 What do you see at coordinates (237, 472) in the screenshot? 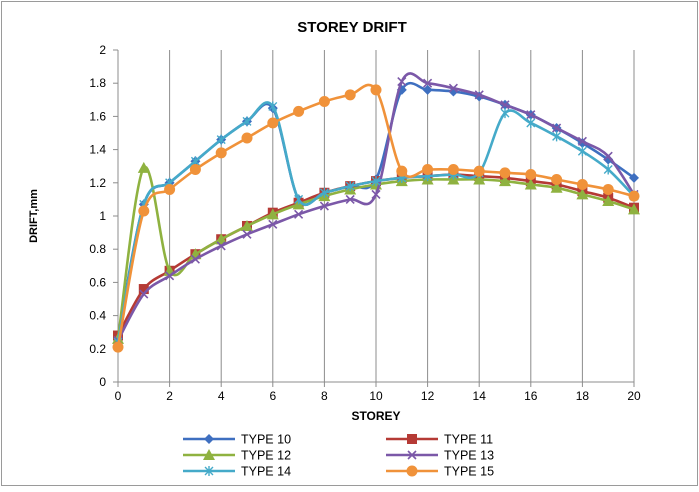
I see `legend-entry-type-14: TYPE 14` at bounding box center [237, 472].